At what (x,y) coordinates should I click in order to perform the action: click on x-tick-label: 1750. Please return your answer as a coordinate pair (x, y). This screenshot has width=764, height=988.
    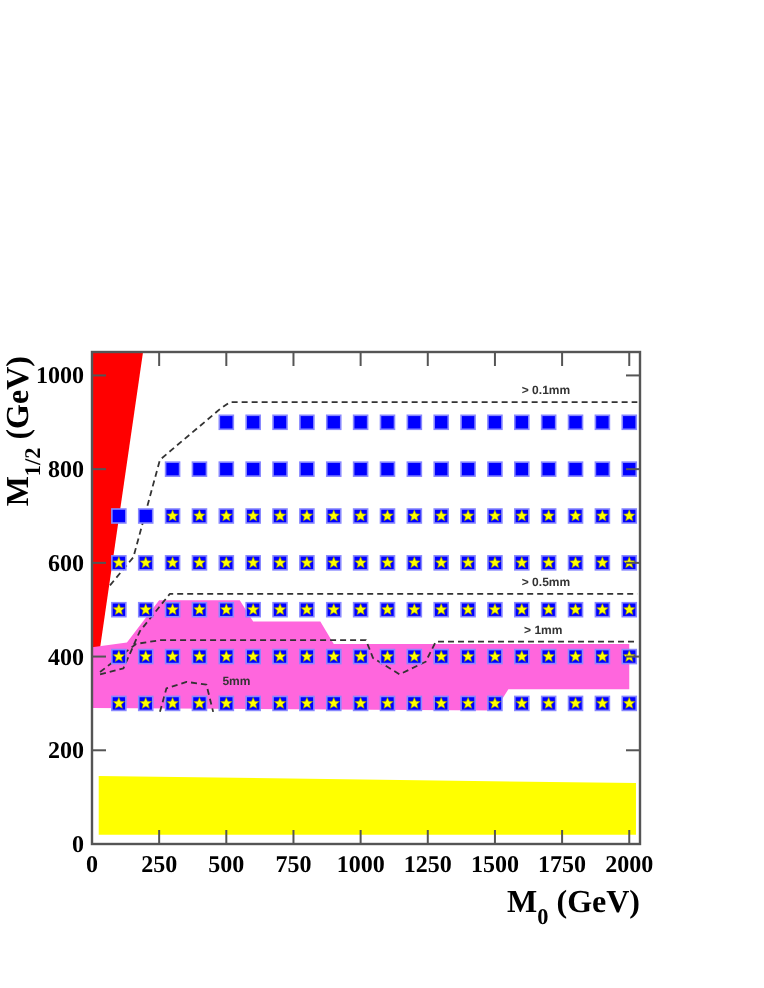
    Looking at the image, I should click on (562, 864).